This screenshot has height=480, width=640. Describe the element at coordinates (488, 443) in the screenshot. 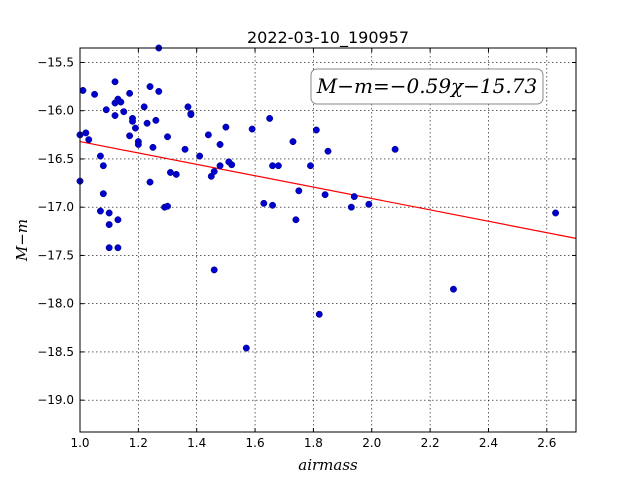

I see `x-tick-label: 2.4` at that location.